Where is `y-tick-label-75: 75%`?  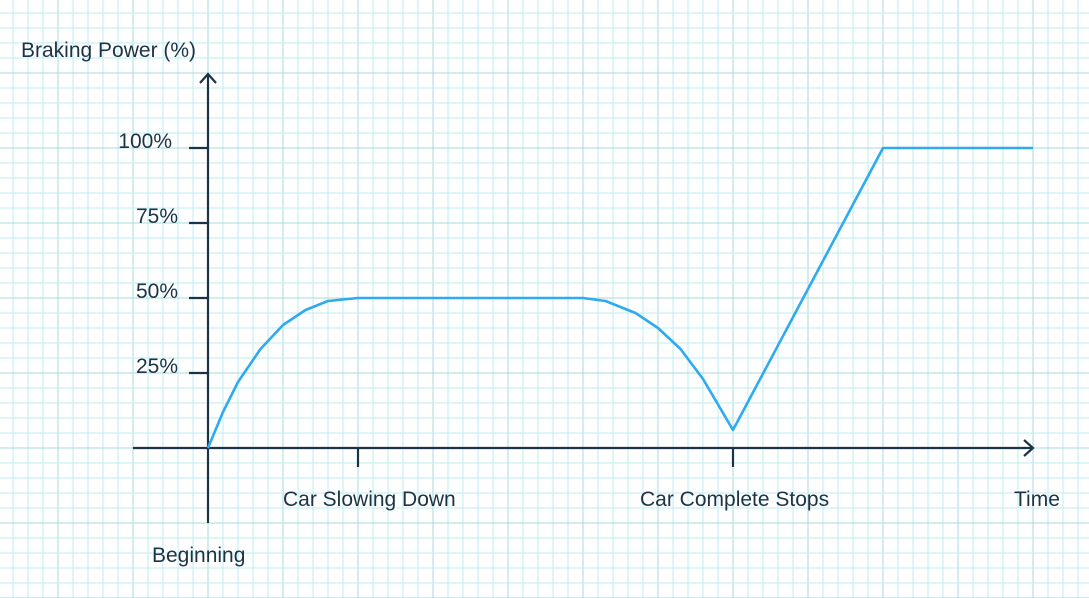 y-tick-label-75: 75% is located at coordinates (157, 216).